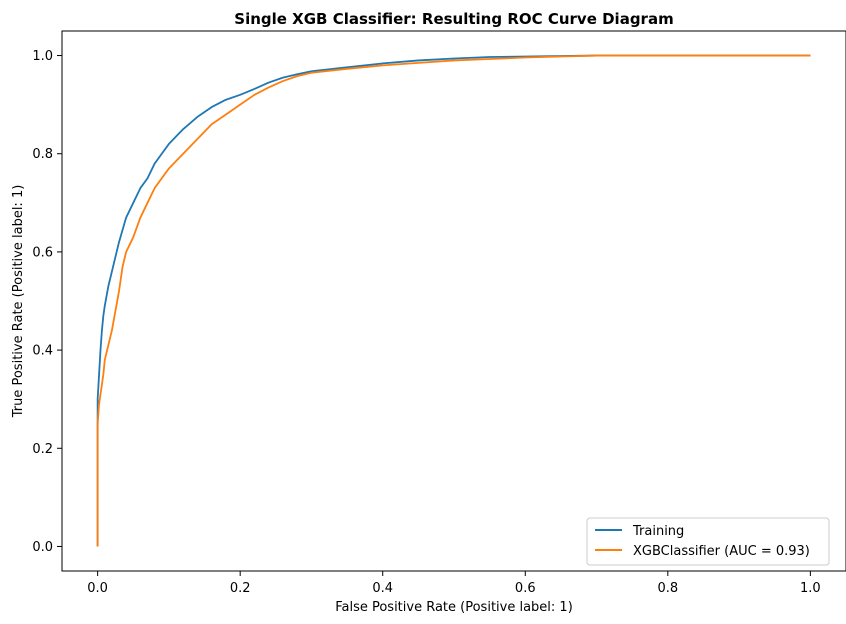  Describe the element at coordinates (42, 351) in the screenshot. I see `y-tick-label: 0.4` at that location.